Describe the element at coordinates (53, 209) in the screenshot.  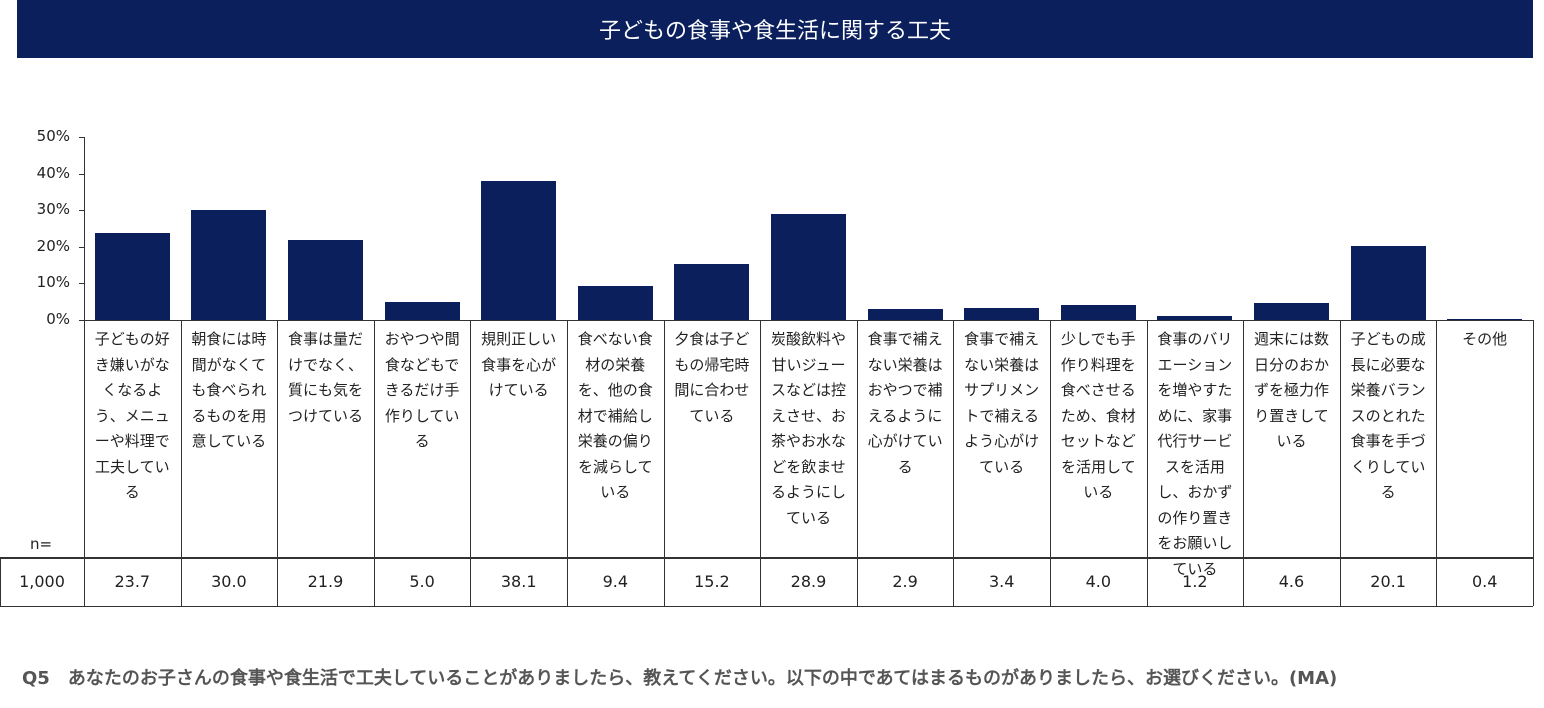
I see `y-tick-label: 30%` at that location.